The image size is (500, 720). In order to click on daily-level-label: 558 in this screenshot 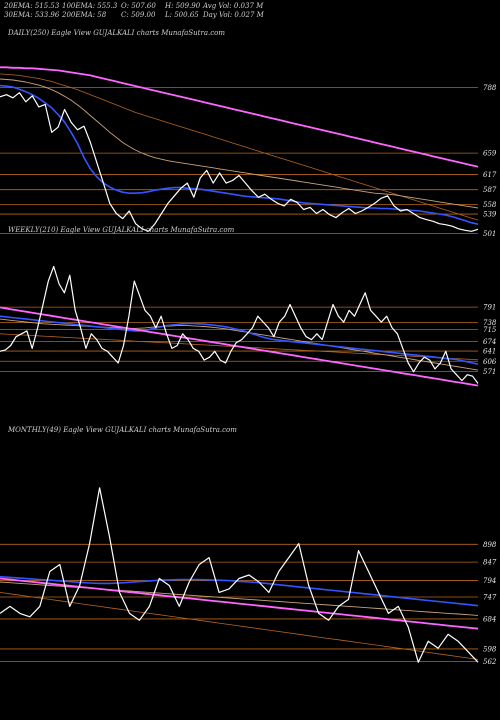, I will do `click(490, 205)`.